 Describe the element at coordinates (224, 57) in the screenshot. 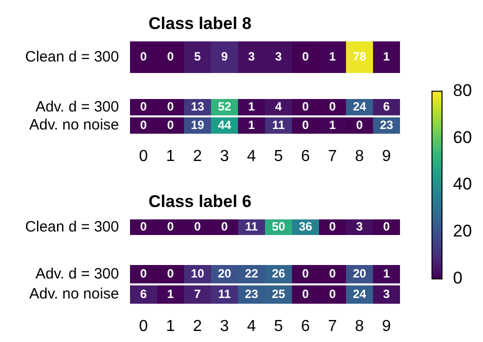

I see `data-label: 9` at that location.